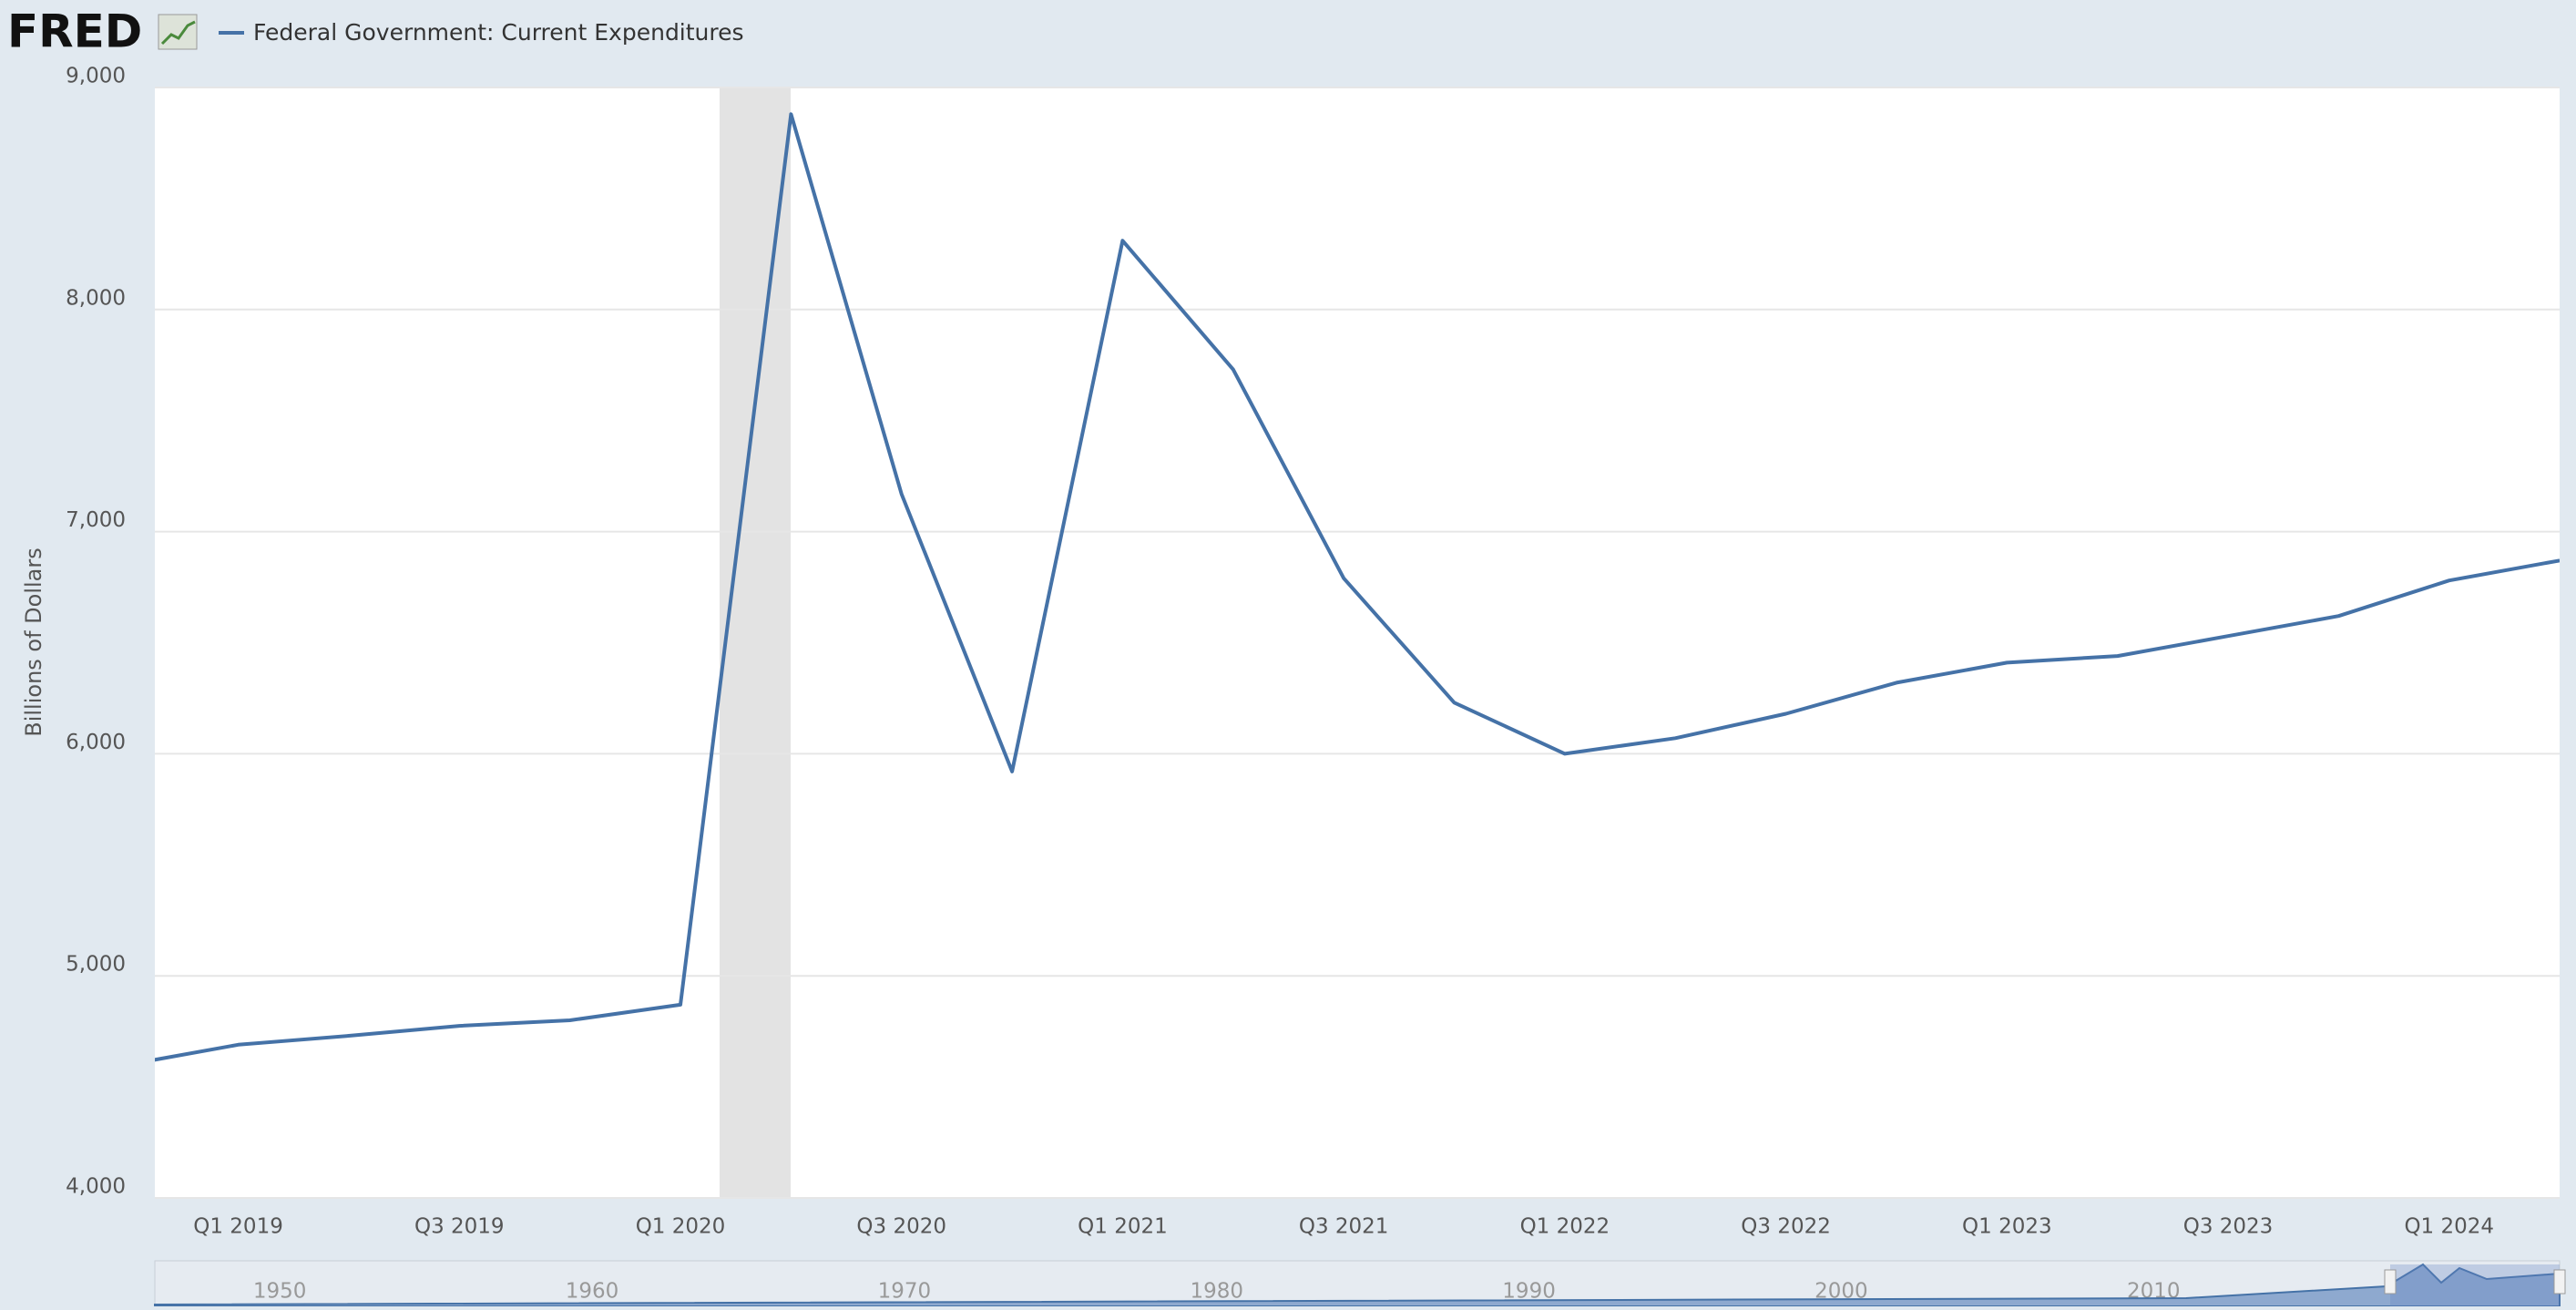  I want to click on x-tick-label: Q1 2019, so click(238, 1227).